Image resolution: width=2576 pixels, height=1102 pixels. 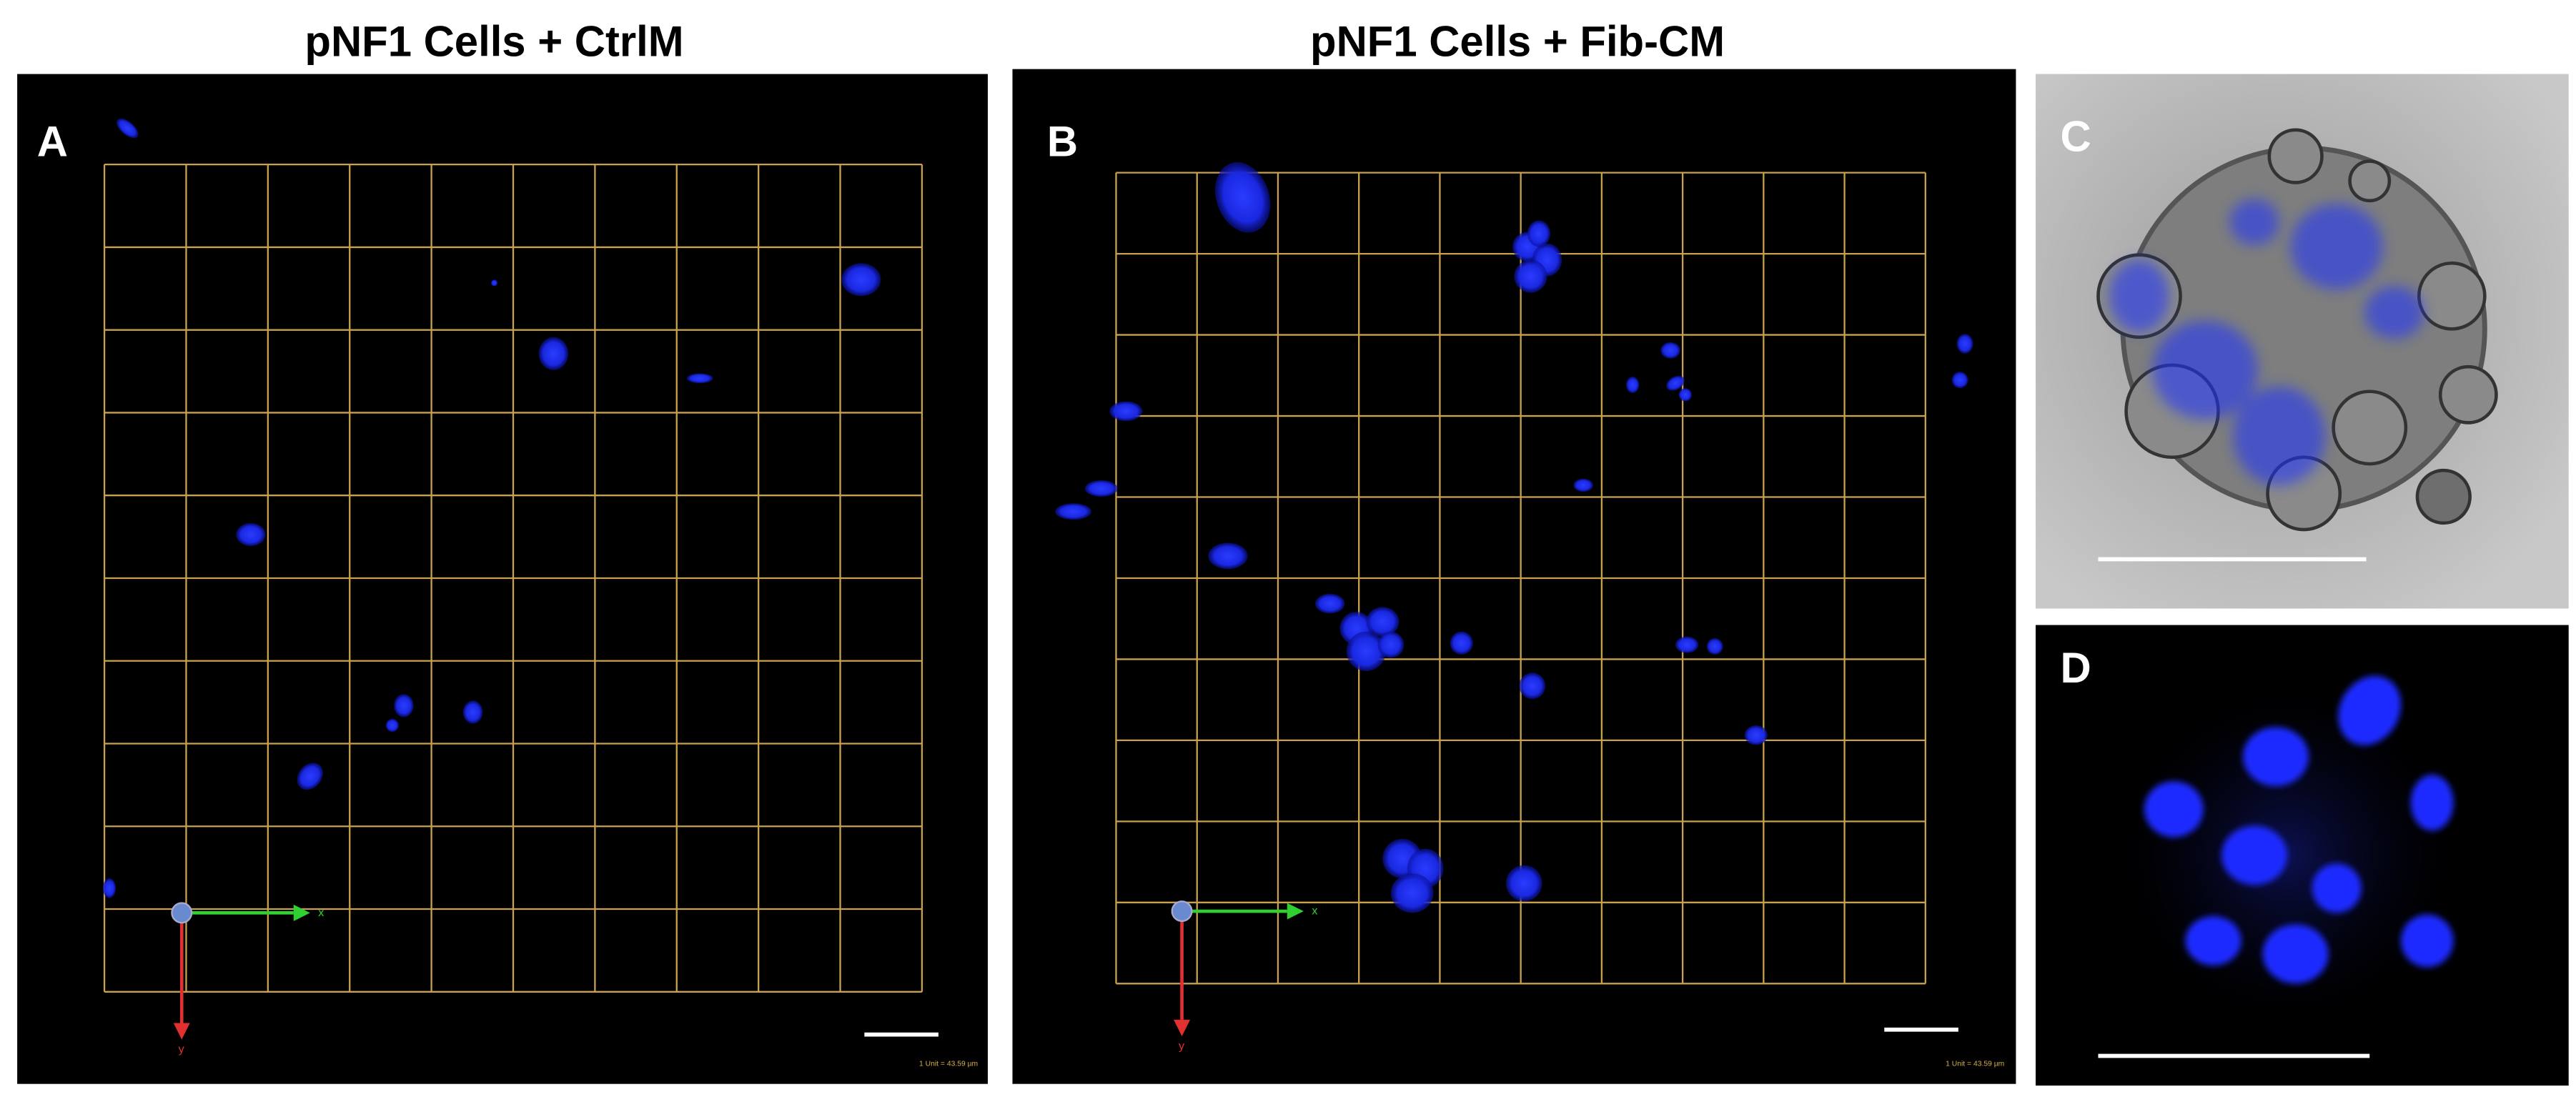 I want to click on cell-cluster, so click(x=2297, y=330).